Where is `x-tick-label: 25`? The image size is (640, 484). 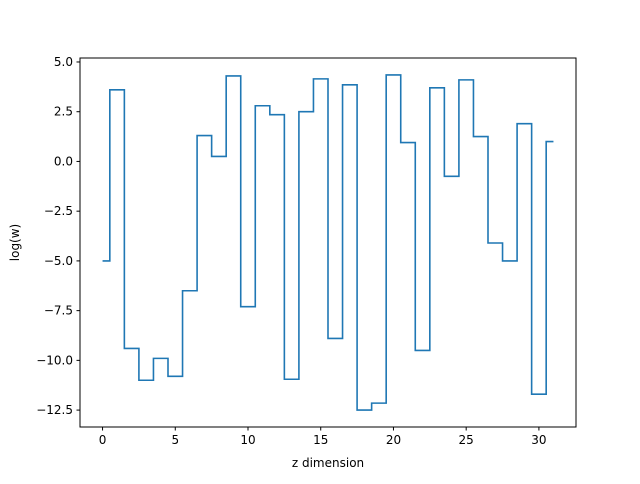 x-tick-label: 25 is located at coordinates (466, 440).